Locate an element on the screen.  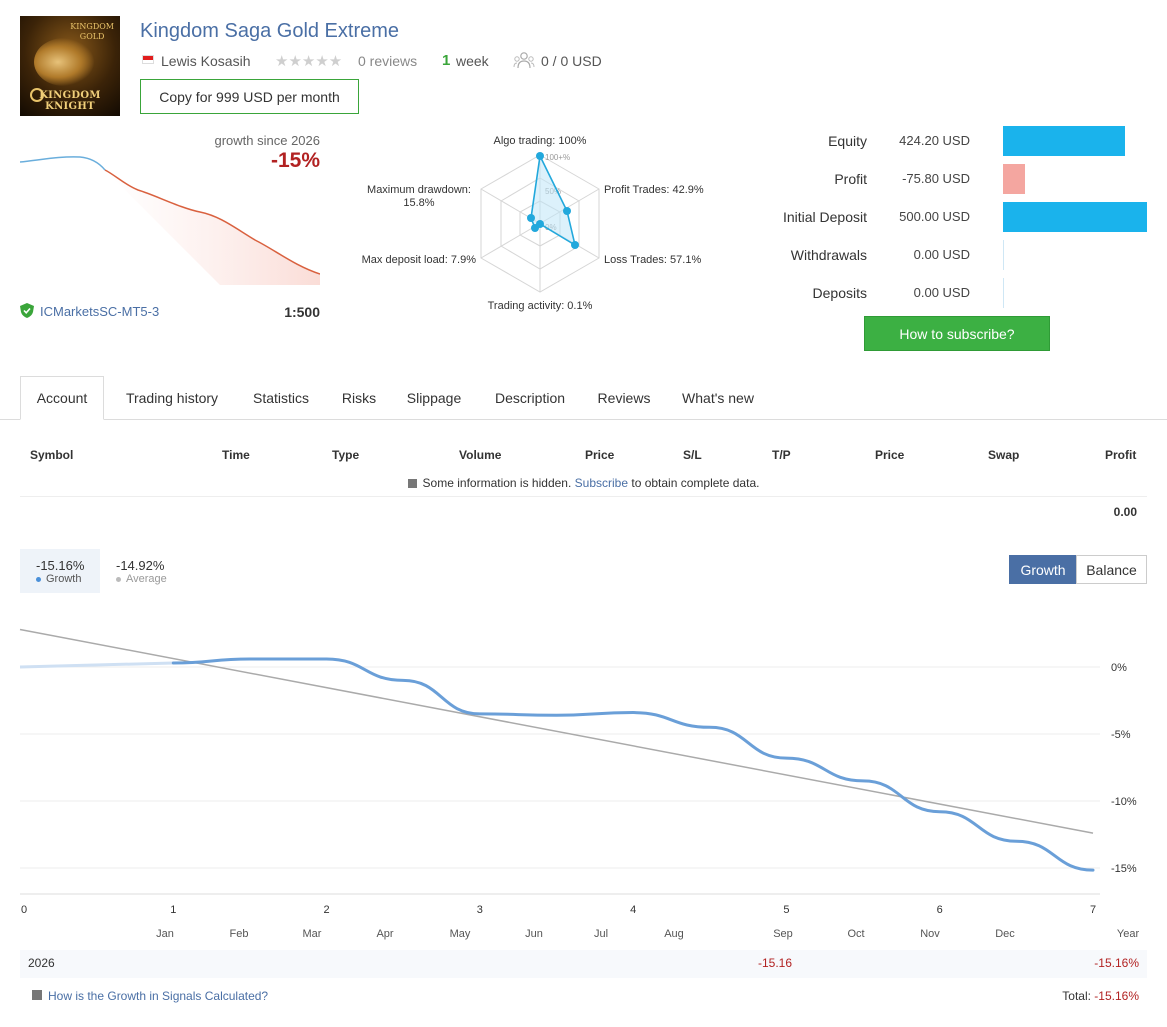
x-tick-label: 5 is located at coordinates (786, 910).